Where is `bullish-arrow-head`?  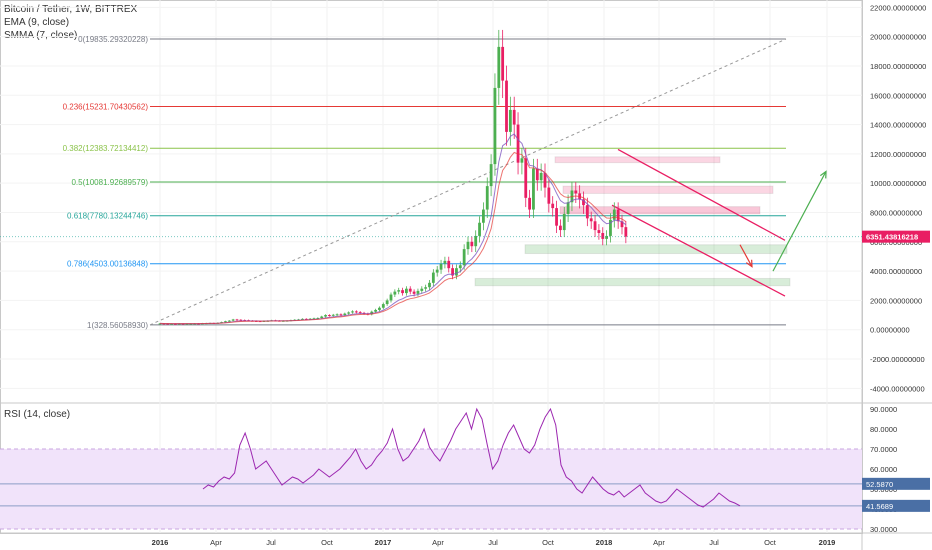 bullish-arrow-head is located at coordinates (823, 174).